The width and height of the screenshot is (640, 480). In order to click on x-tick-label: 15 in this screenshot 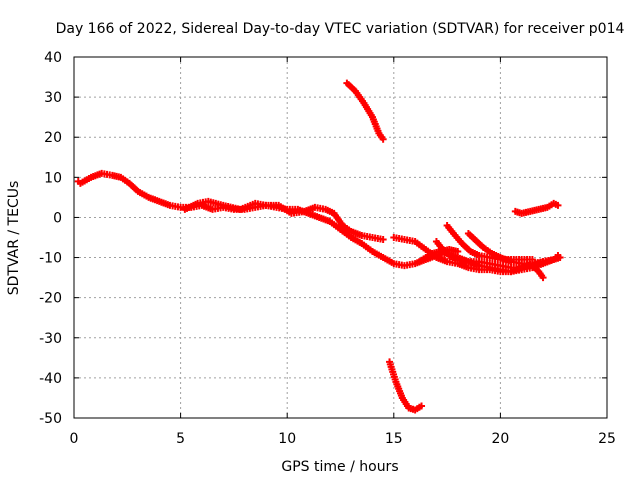, I will do `click(394, 439)`.